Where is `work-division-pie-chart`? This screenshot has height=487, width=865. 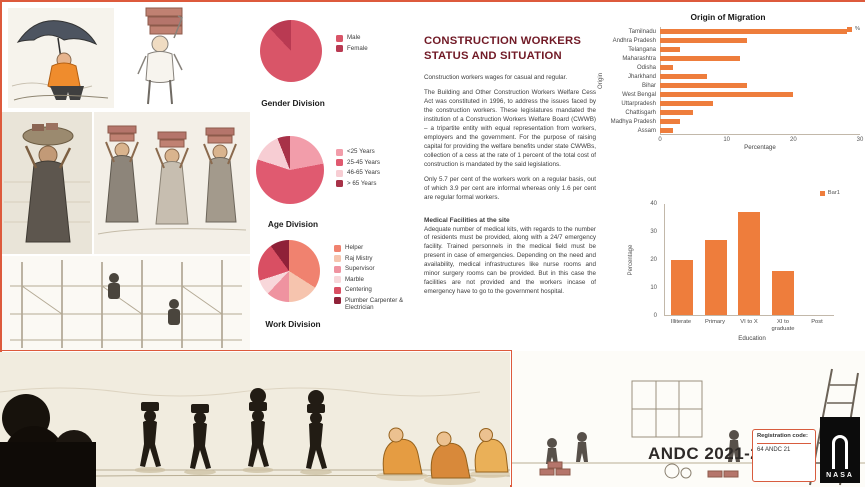 work-division-pie-chart is located at coordinates (289, 271).